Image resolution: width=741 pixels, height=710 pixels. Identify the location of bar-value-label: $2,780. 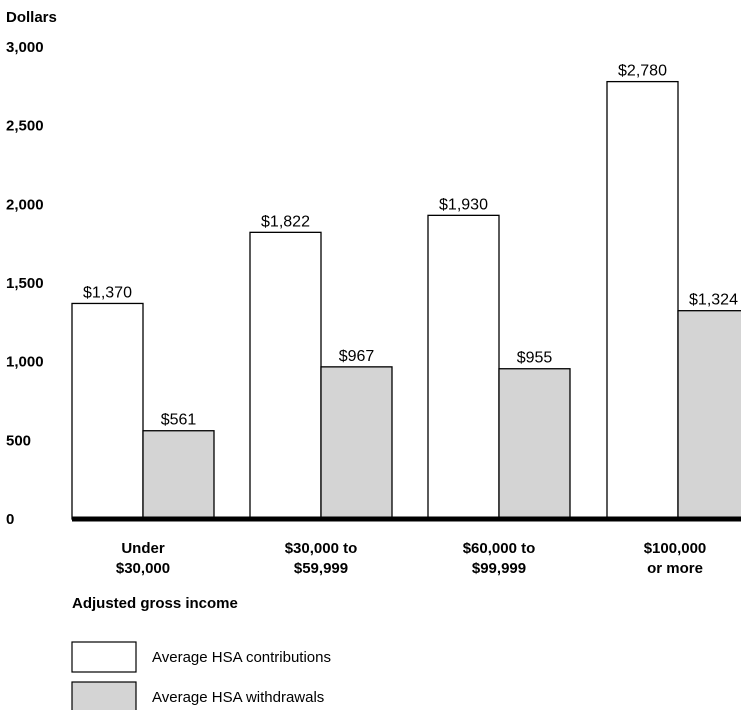
(642, 71).